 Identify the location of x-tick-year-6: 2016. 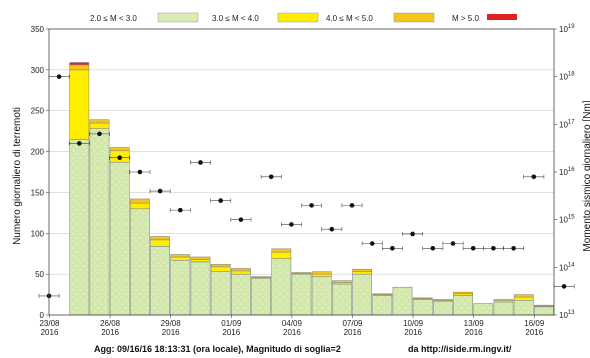
(413, 332).